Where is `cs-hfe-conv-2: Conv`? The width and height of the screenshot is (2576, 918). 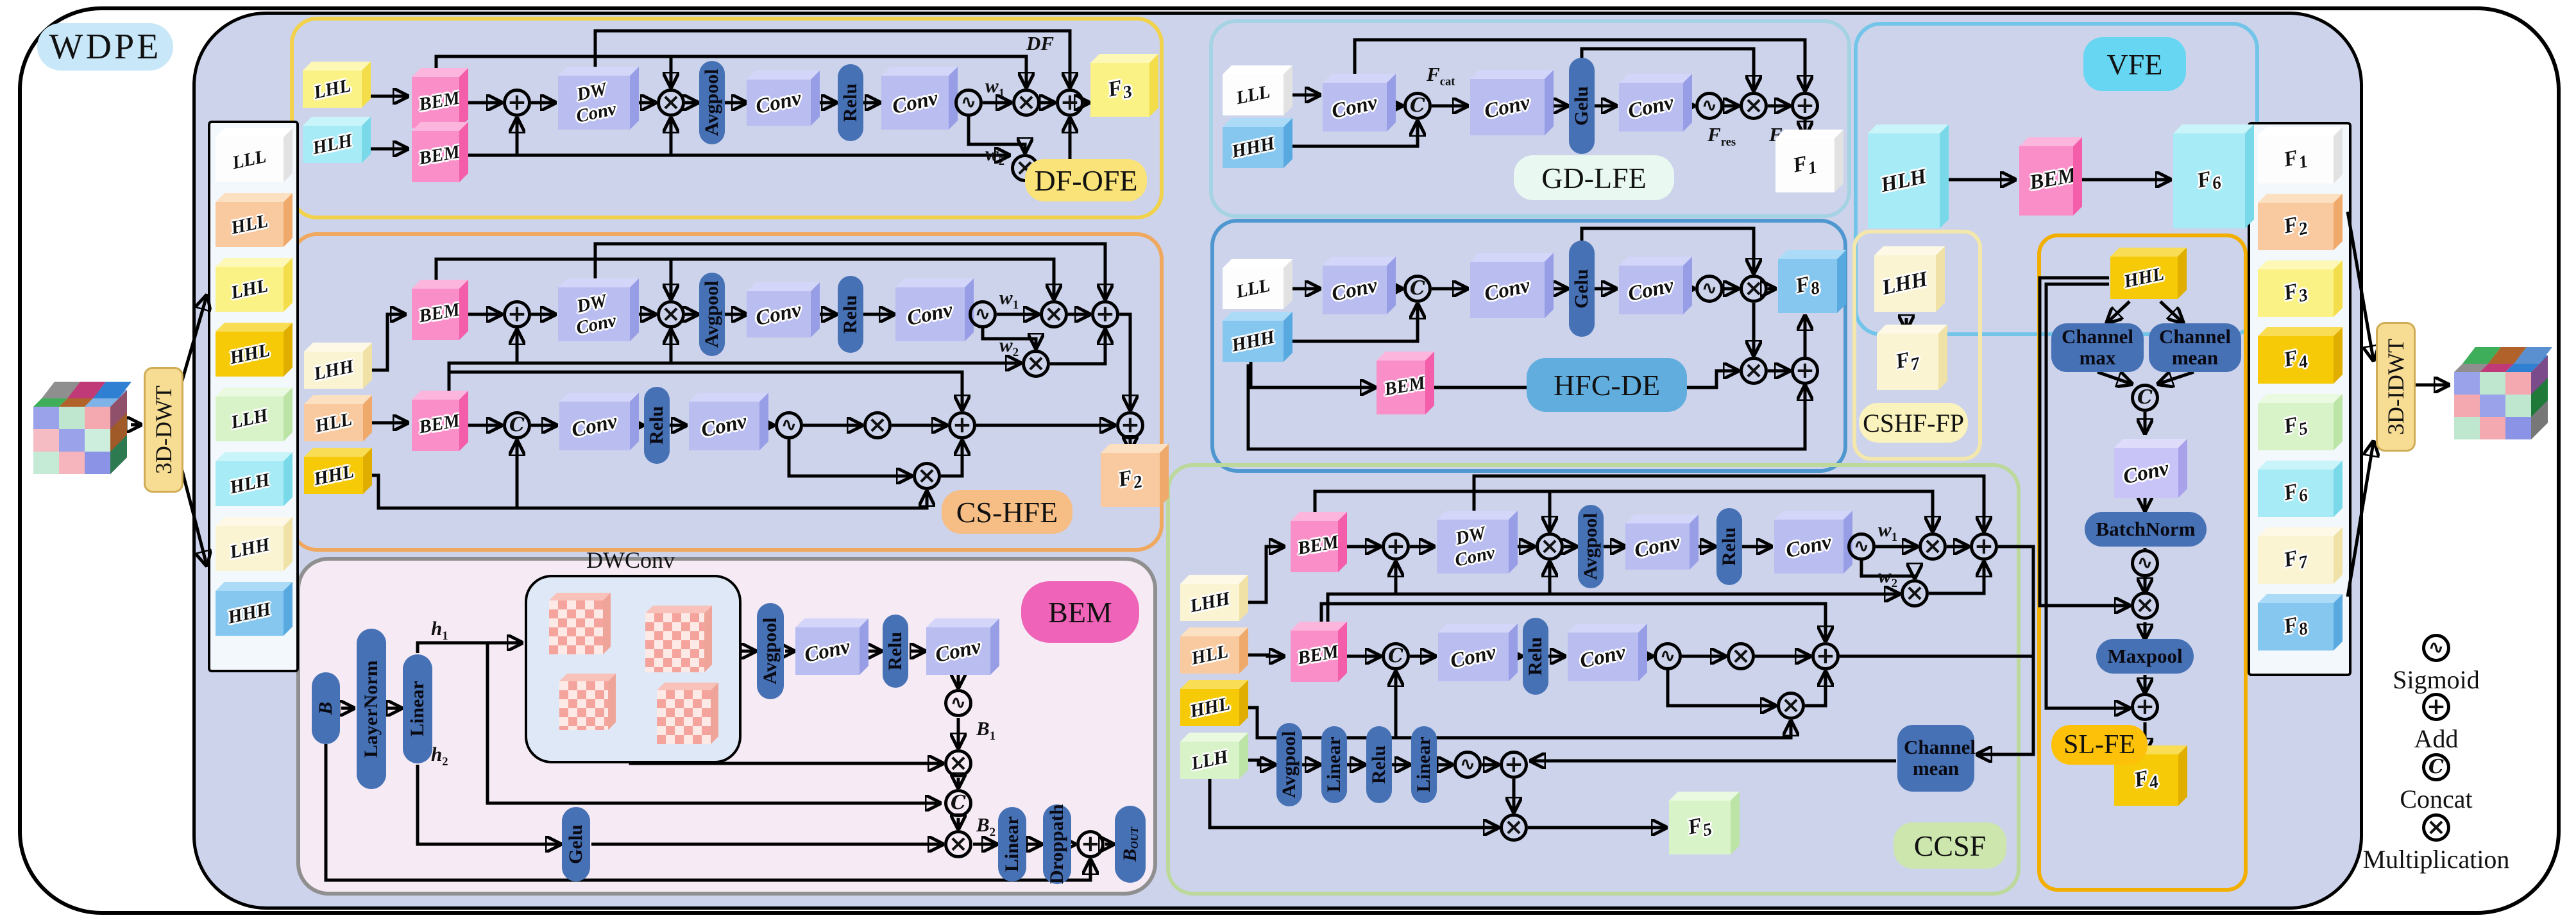
cs-hfe-conv-2: Conv is located at coordinates (930, 314).